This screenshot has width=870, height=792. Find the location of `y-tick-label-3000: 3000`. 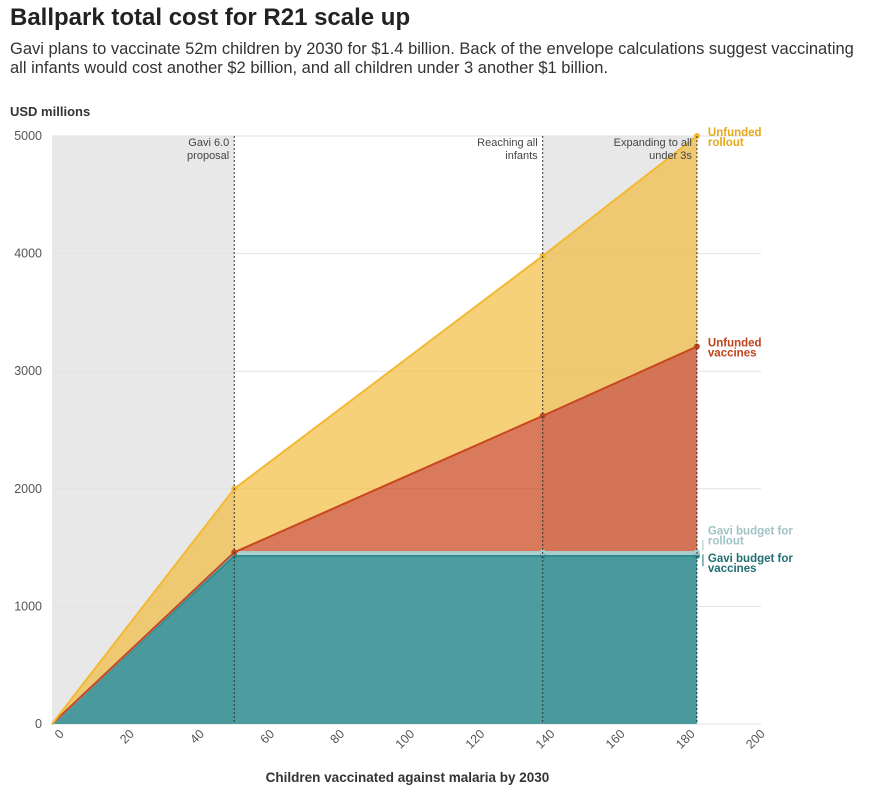

y-tick-label-3000: 3000 is located at coordinates (28, 371).